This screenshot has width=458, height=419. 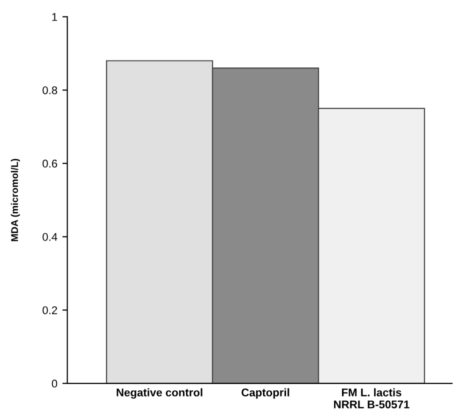 I want to click on y-tick-label: 0.8, so click(x=50, y=90).